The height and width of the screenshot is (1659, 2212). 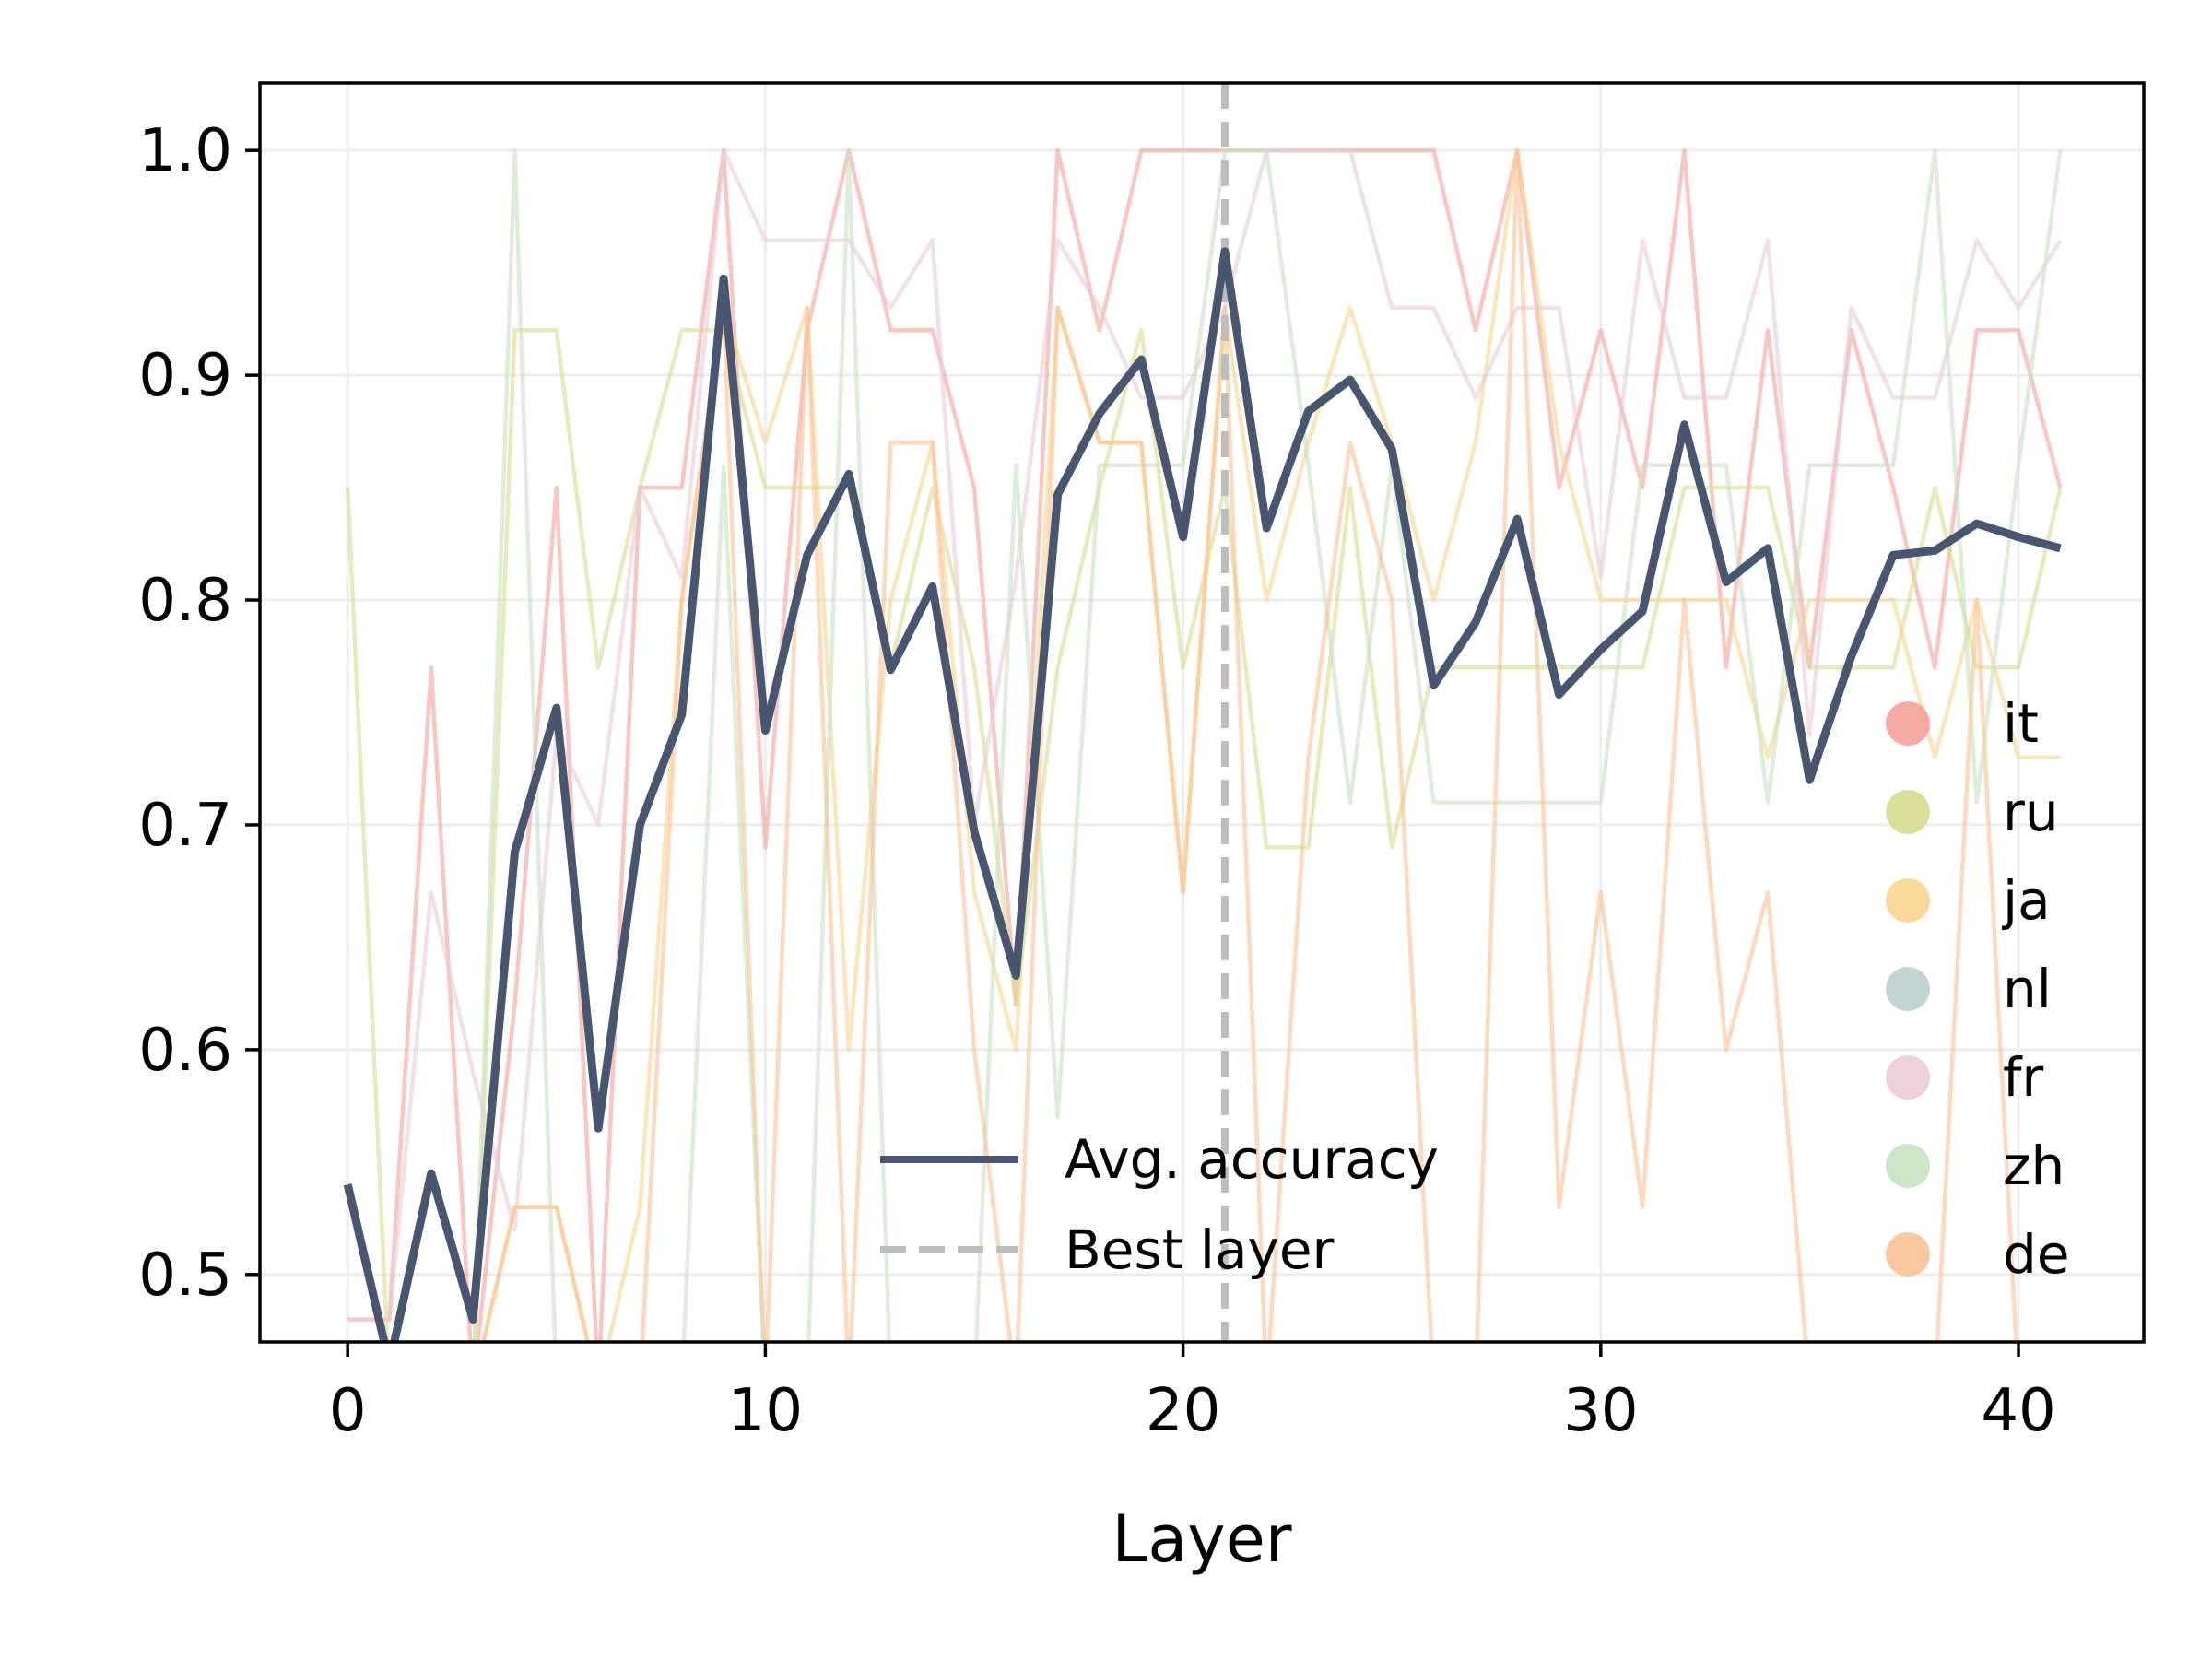 I want to click on legend-marker-it, so click(x=1908, y=723).